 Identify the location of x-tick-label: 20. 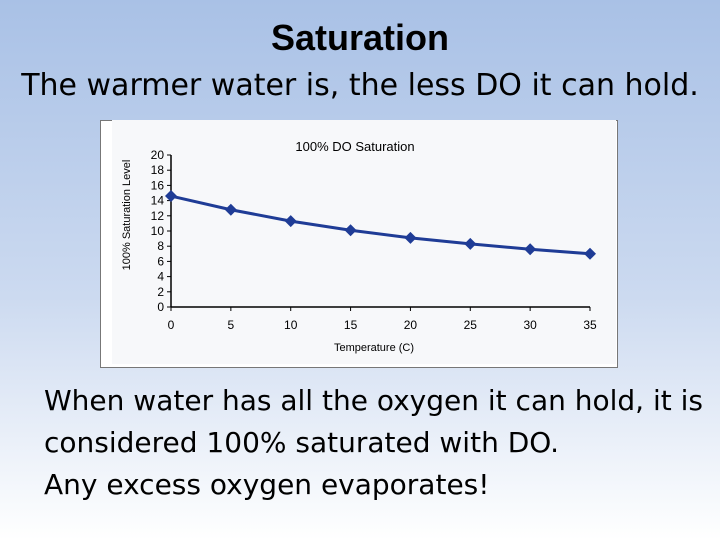
(411, 325).